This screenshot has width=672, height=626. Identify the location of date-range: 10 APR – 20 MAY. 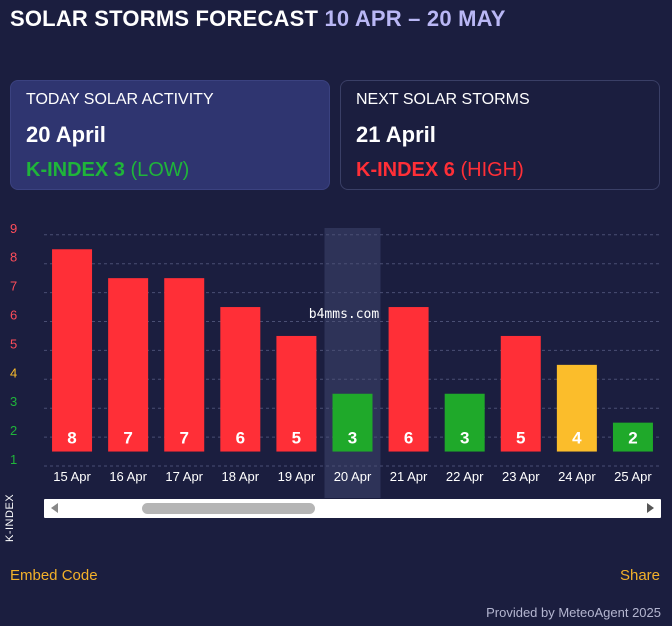
(415, 18).